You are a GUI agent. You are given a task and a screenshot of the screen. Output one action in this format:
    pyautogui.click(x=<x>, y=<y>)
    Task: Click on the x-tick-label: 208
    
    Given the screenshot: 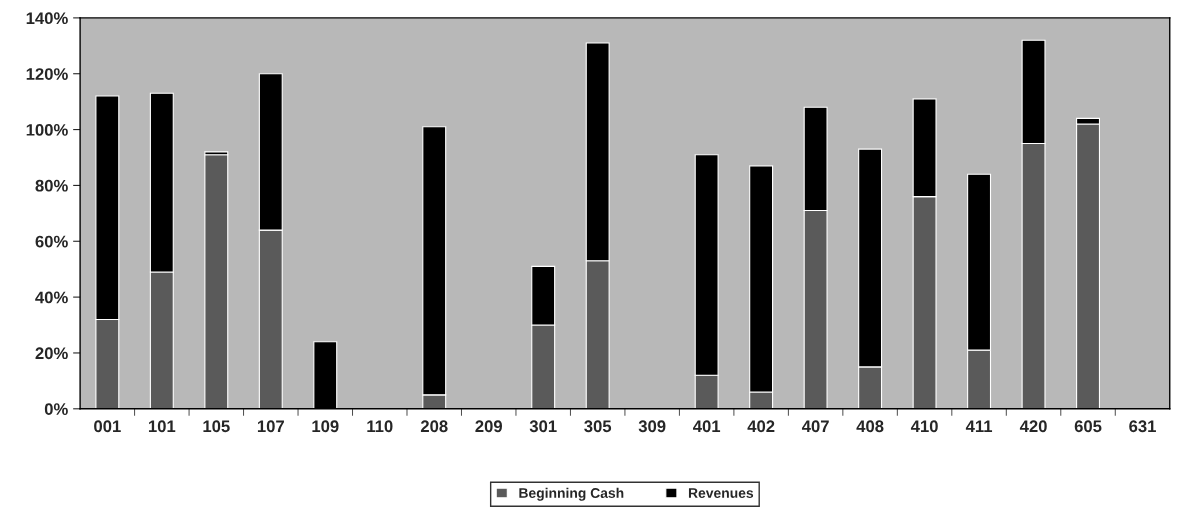 What is the action you would take?
    pyautogui.click(x=434, y=426)
    